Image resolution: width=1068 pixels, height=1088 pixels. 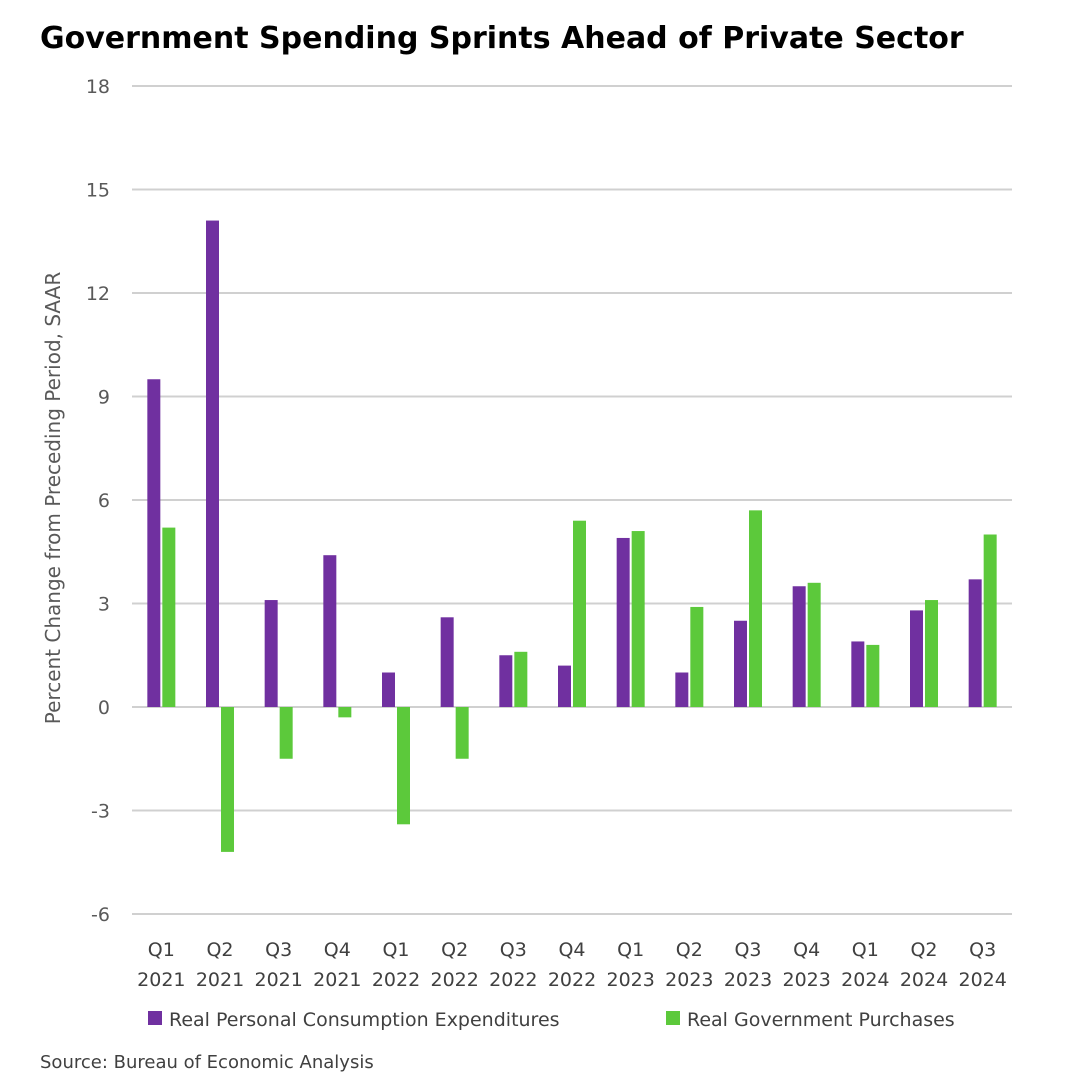 What do you see at coordinates (689, 965) in the screenshot?
I see `x-tick-label: Q2 2023` at bounding box center [689, 965].